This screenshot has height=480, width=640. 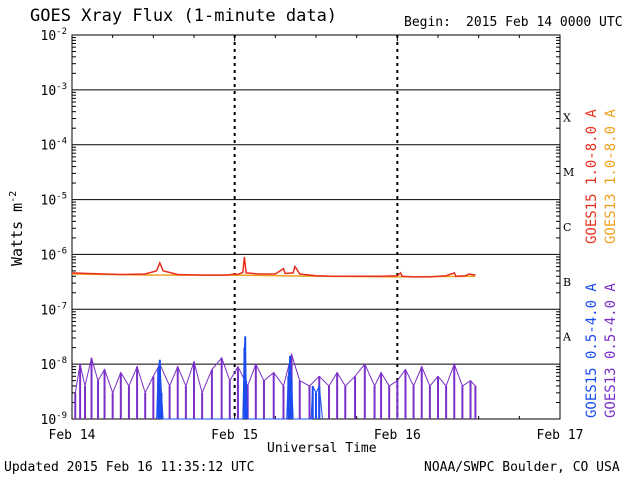 I want to click on legend-goes15-long-text: GOES15 1.0-8.0 A, so click(x=592, y=176).